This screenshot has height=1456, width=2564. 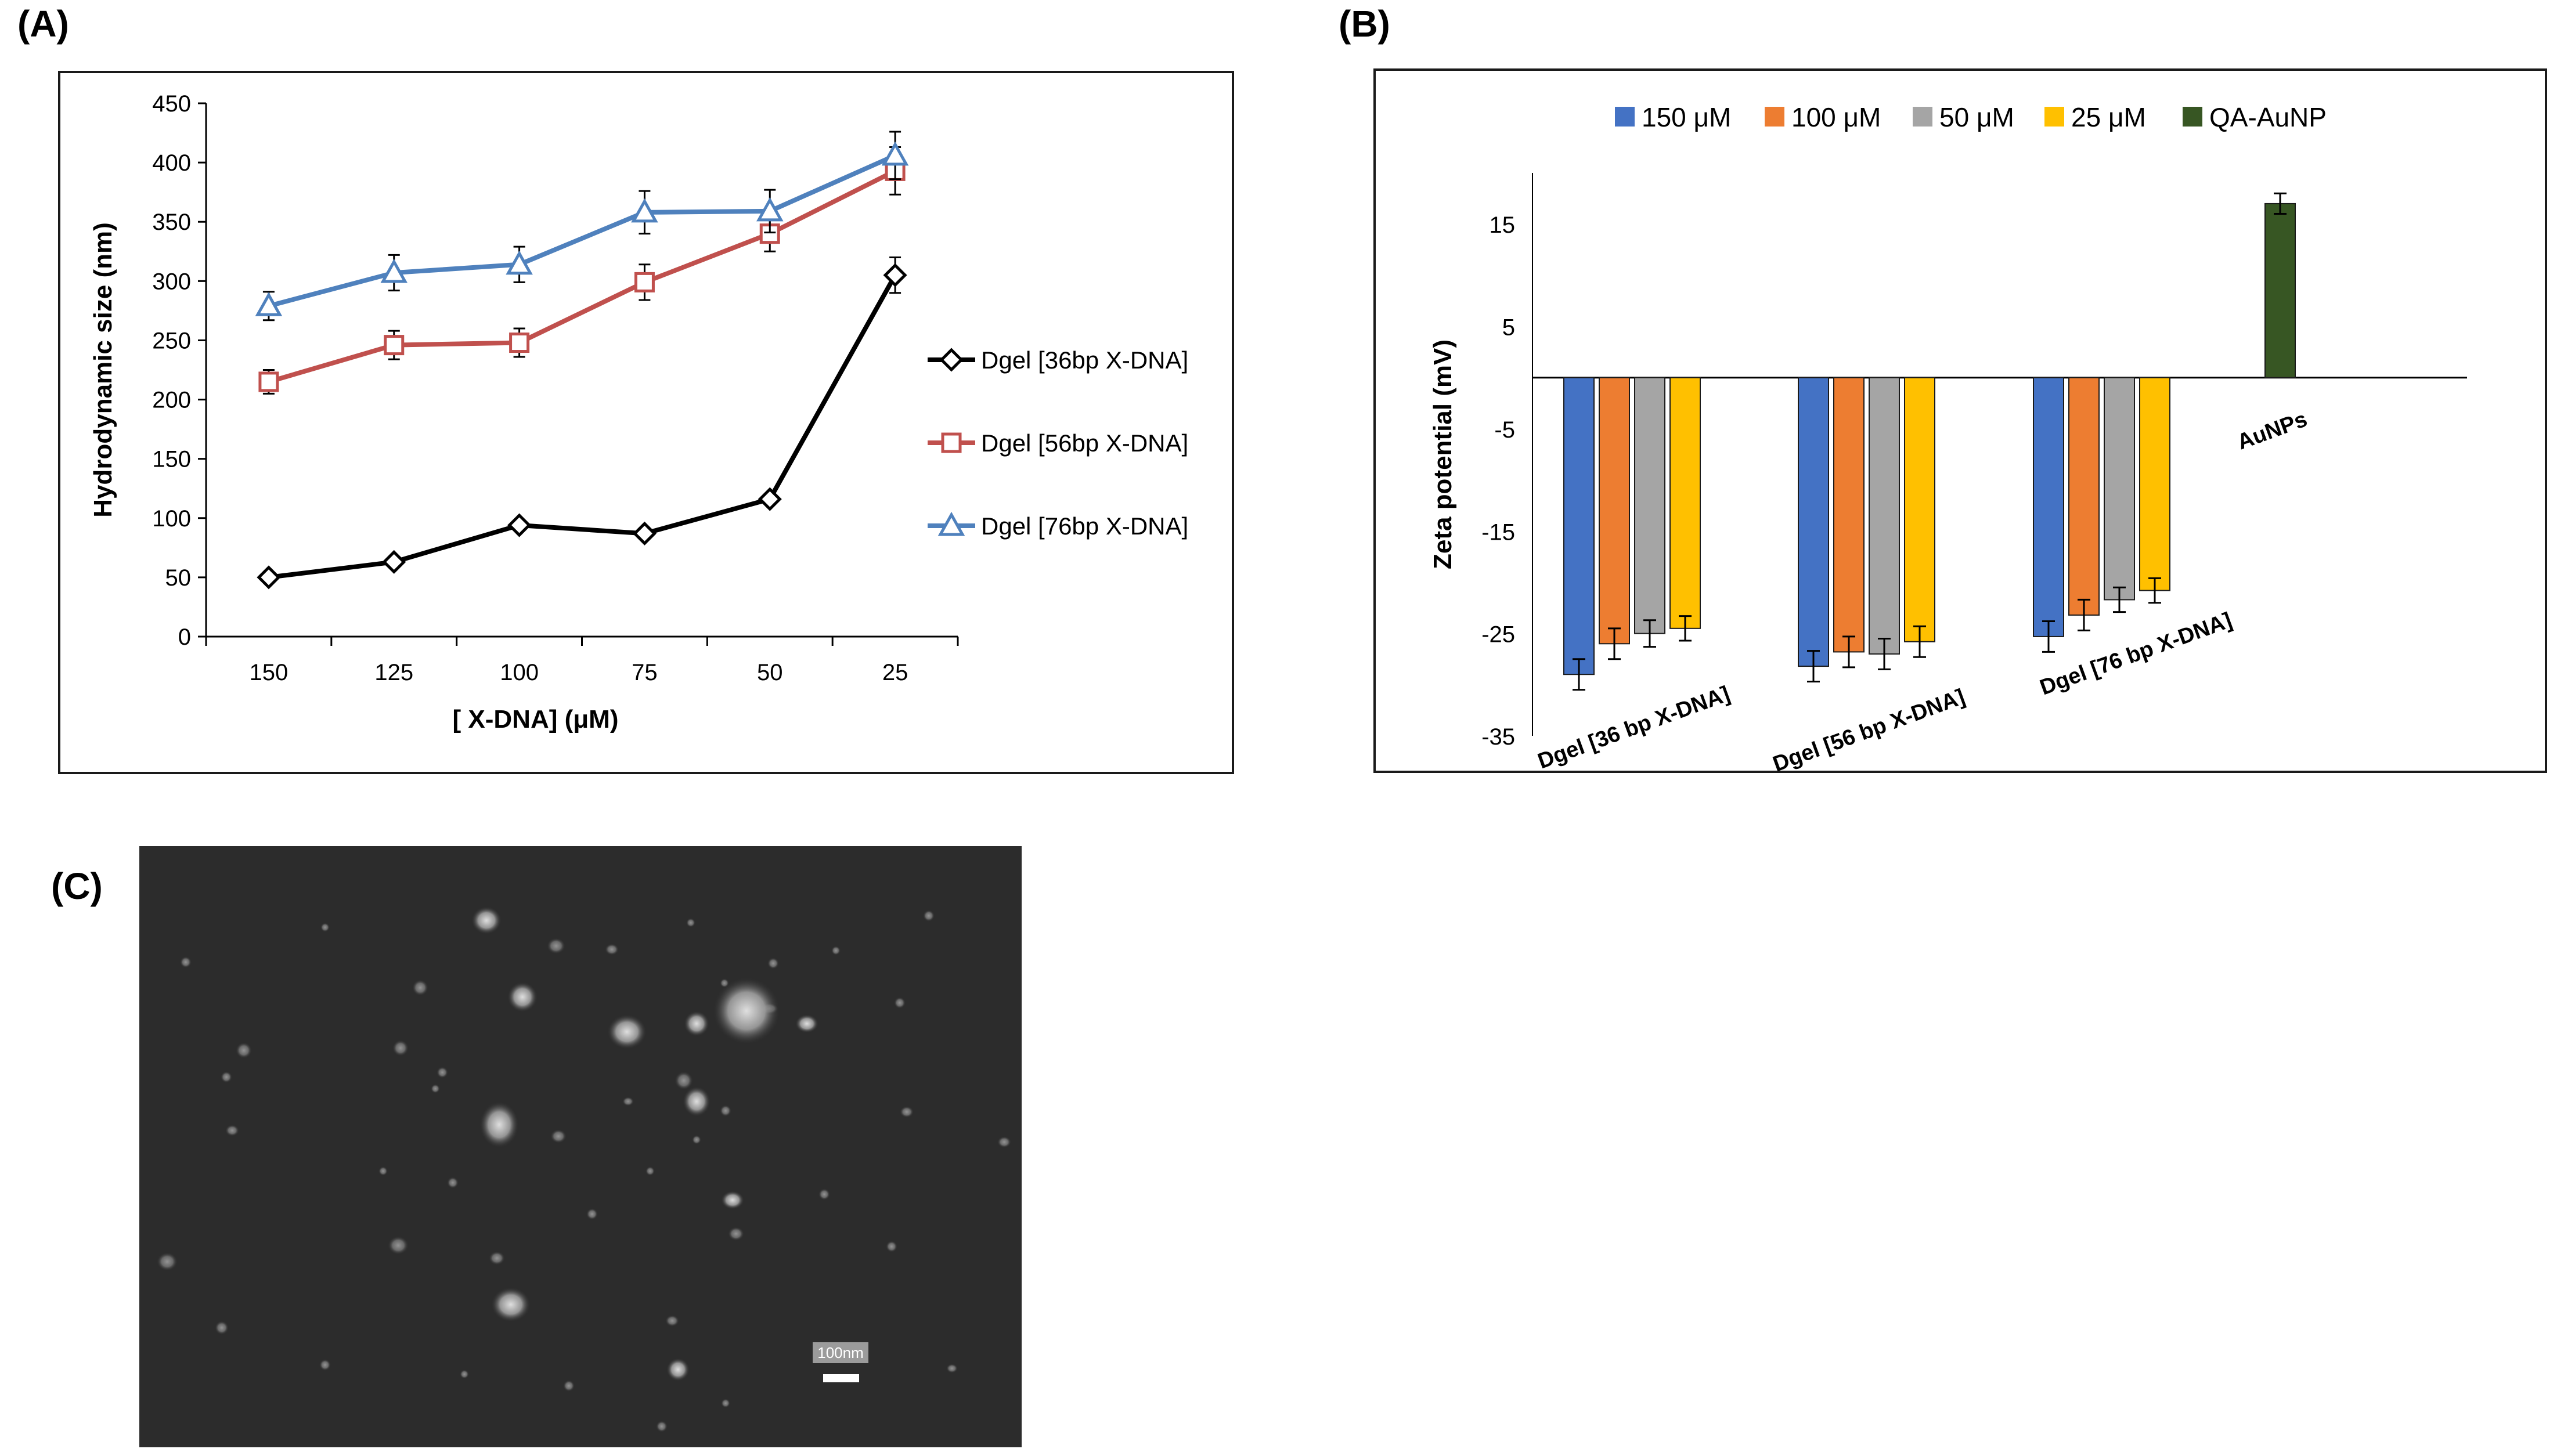 I want to click on series-triangle: Dgel [76bp X-DNA], so click(x=721, y=335).